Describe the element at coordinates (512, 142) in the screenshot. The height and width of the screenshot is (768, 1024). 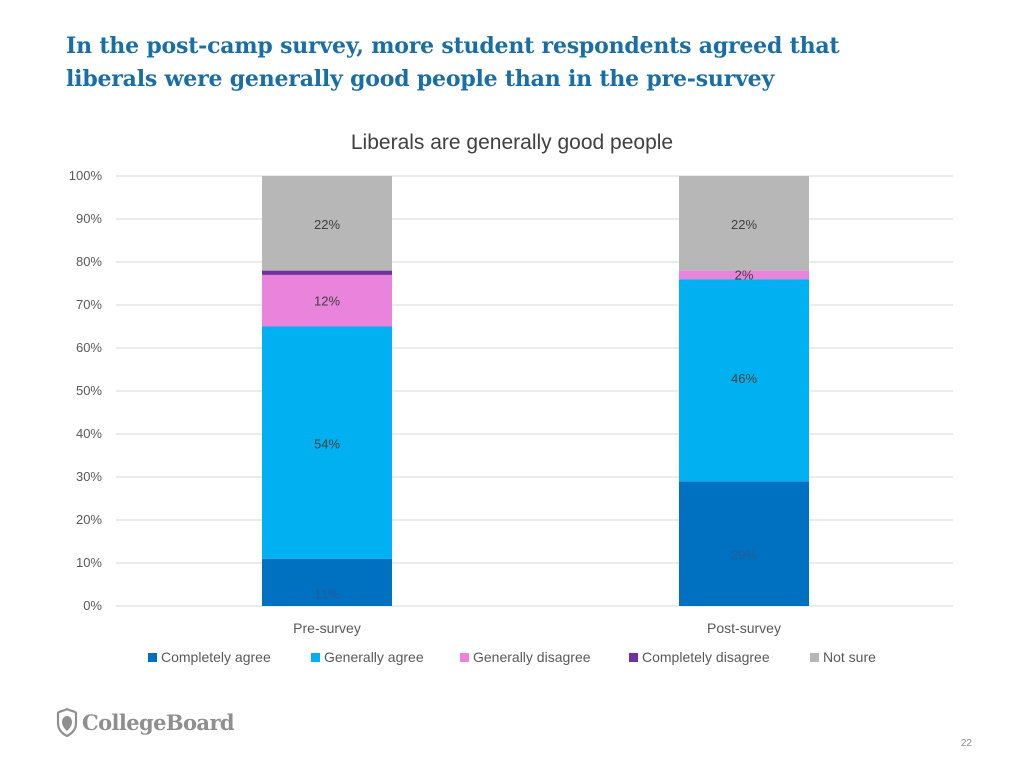
I see `chart-title: Liberals are generally good people` at that location.